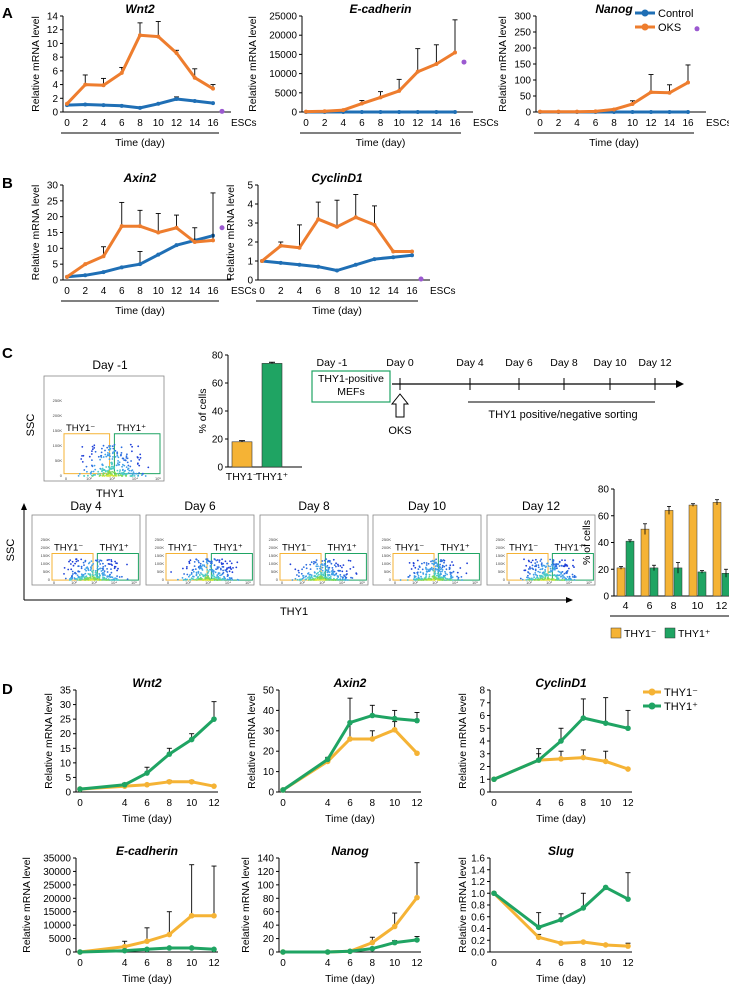  What do you see at coordinates (218, 440) in the screenshot?
I see `y-tick-label: 20` at bounding box center [218, 440].